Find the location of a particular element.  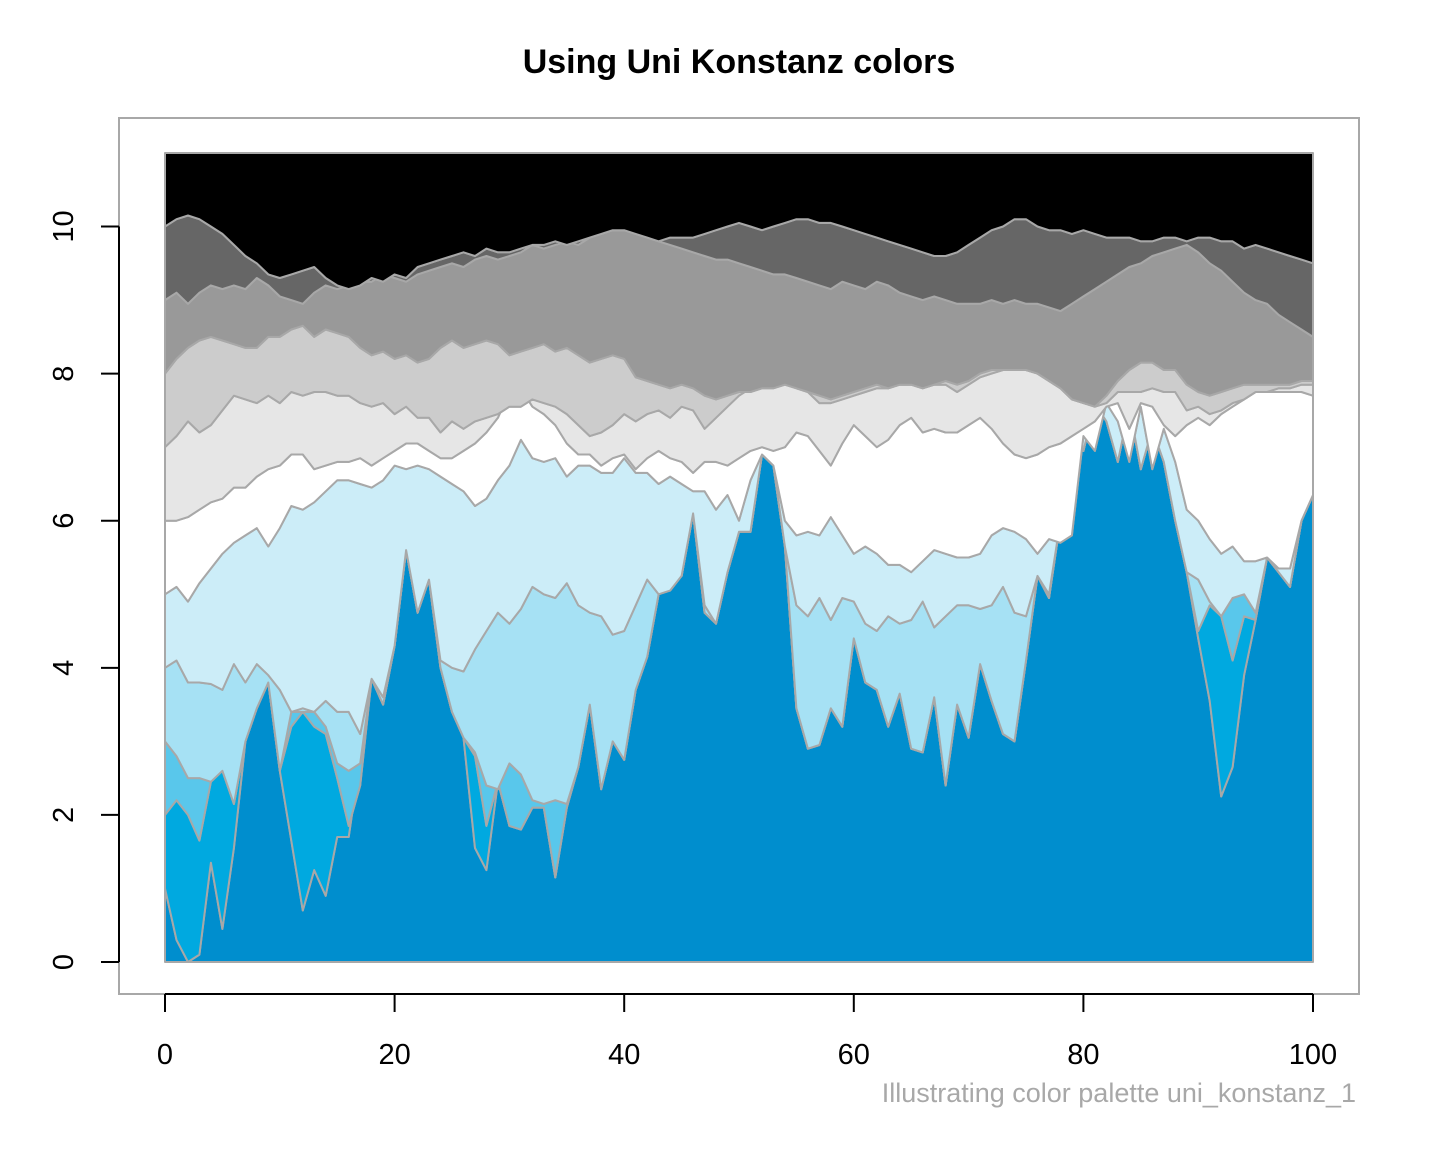

x-tick-label: 20 is located at coordinates (394, 1055).